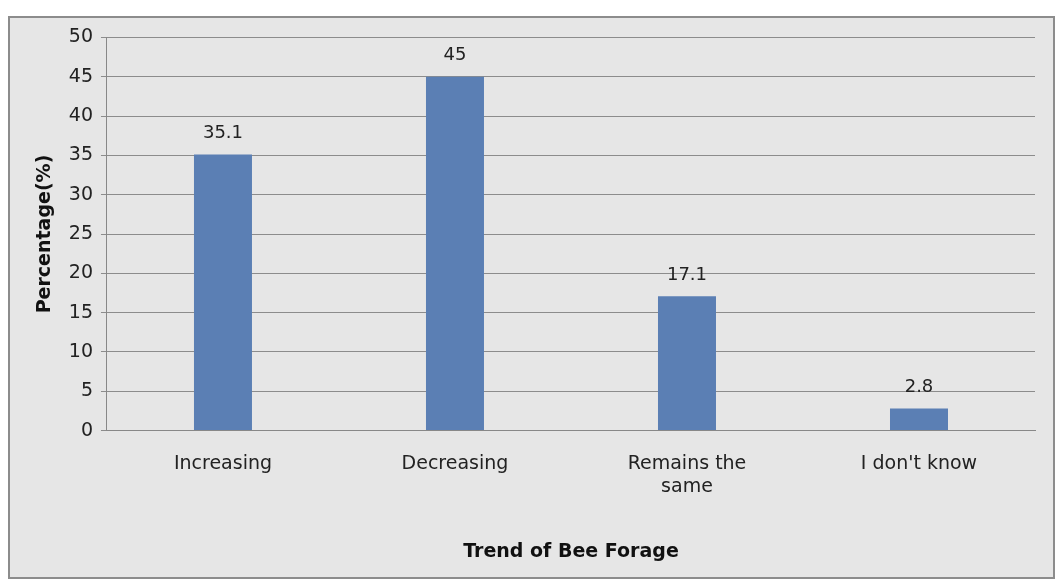 This screenshot has width=1055, height=579. Describe the element at coordinates (919, 386) in the screenshot. I see `data-label: 2.8` at that location.